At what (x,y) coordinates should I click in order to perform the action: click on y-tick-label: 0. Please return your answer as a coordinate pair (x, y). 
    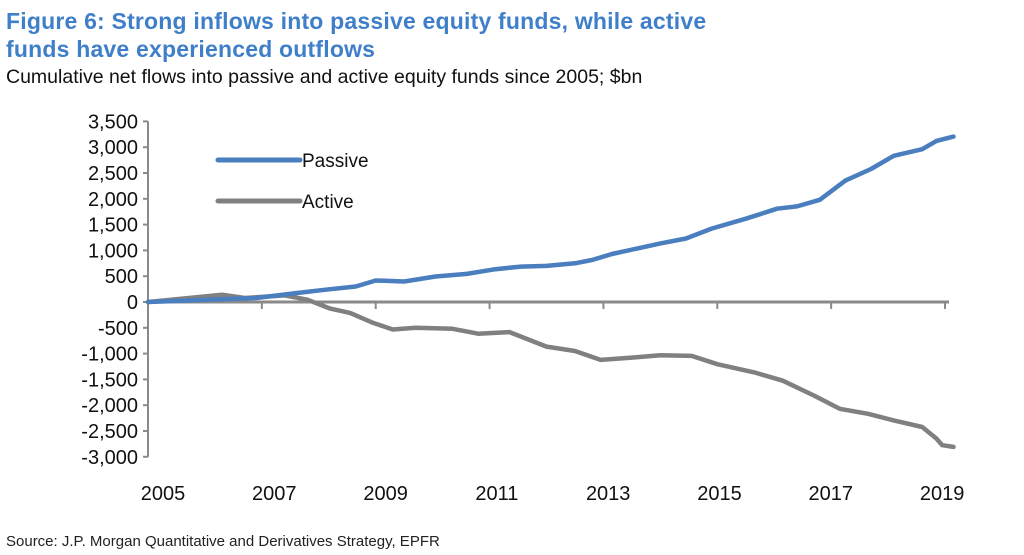
    Looking at the image, I should click on (132, 303).